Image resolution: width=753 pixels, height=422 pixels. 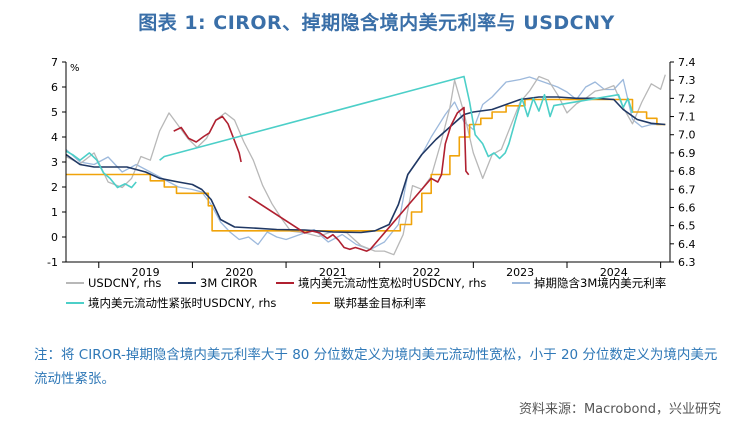 What do you see at coordinates (75, 68) in the screenshot?
I see `left-axis-unit: %` at bounding box center [75, 68].